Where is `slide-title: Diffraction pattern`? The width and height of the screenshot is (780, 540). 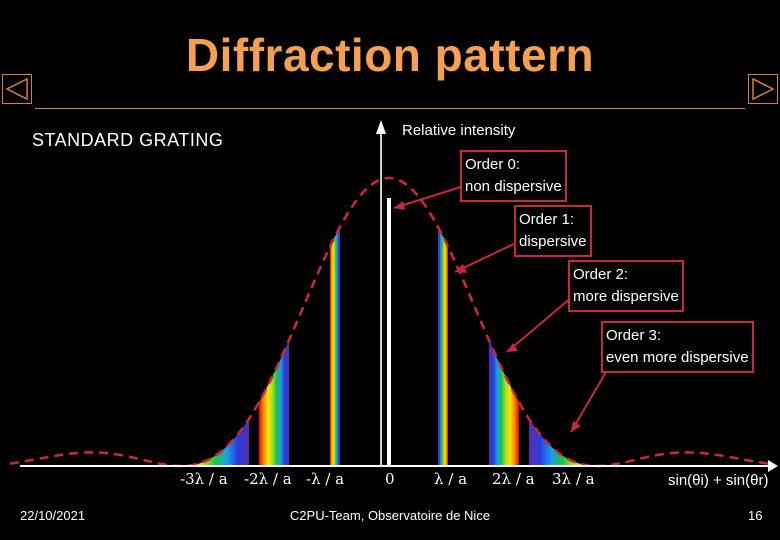
slide-title: Diffraction pattern is located at coordinates (390, 55).